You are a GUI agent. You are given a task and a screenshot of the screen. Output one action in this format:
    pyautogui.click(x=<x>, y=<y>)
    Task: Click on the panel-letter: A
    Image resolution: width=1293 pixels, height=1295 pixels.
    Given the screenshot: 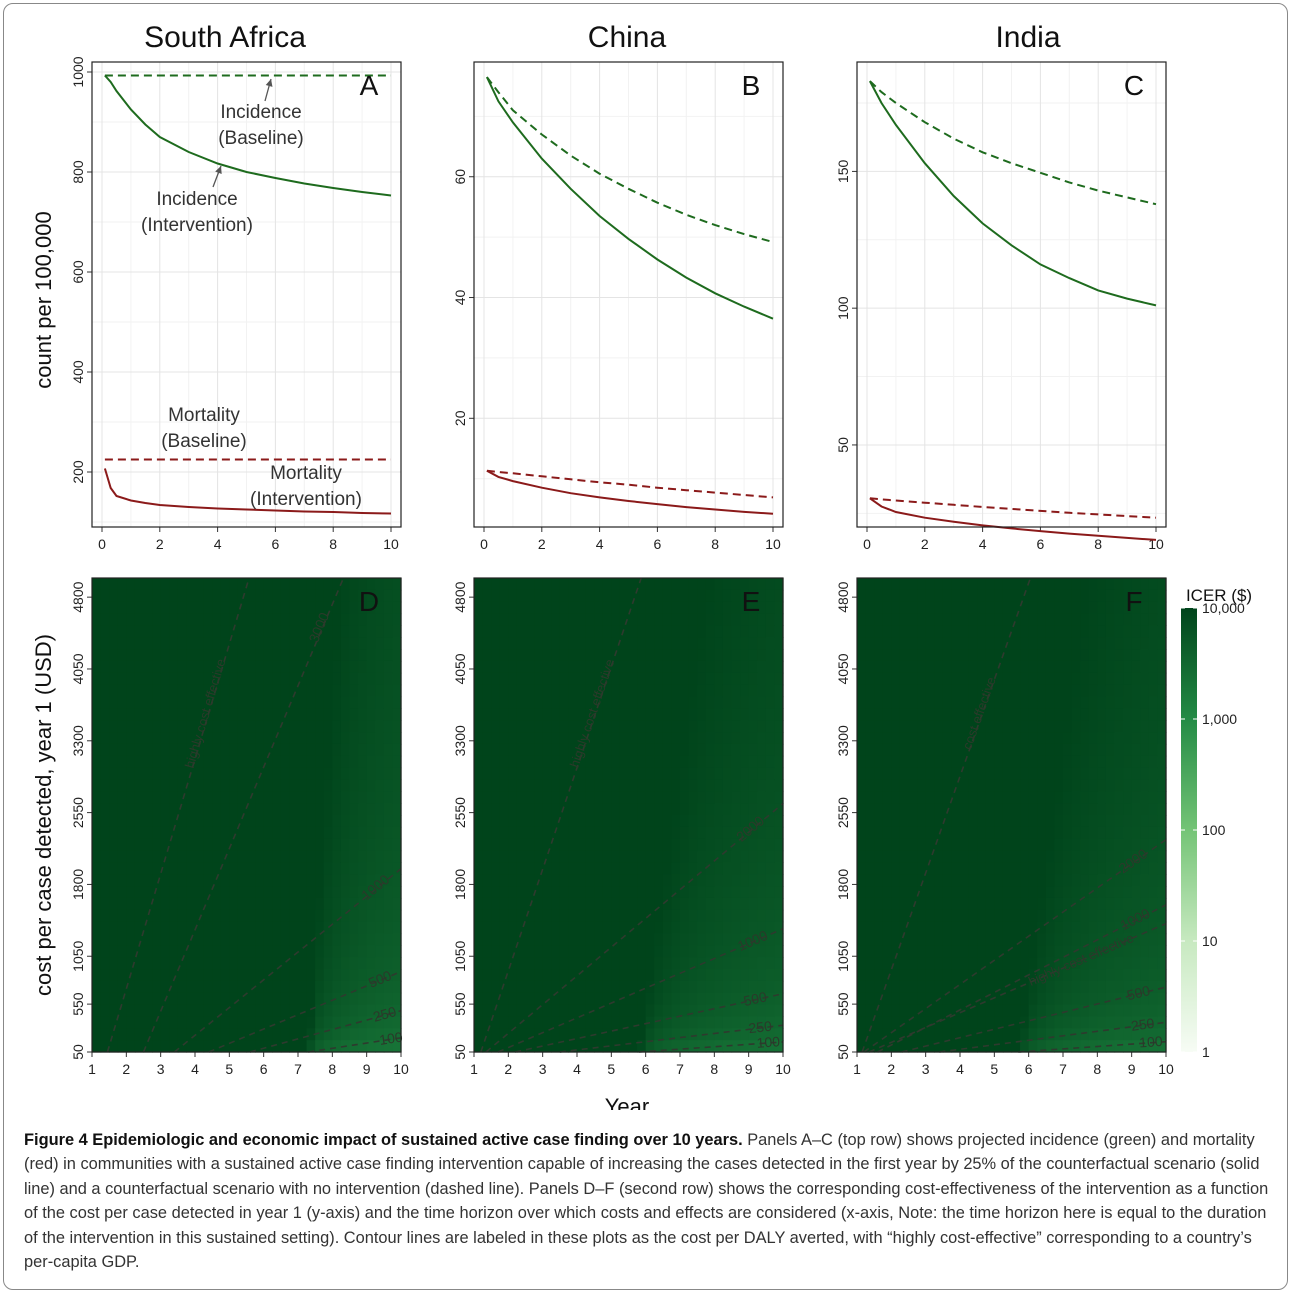 What is the action you would take?
    pyautogui.click(x=369, y=85)
    